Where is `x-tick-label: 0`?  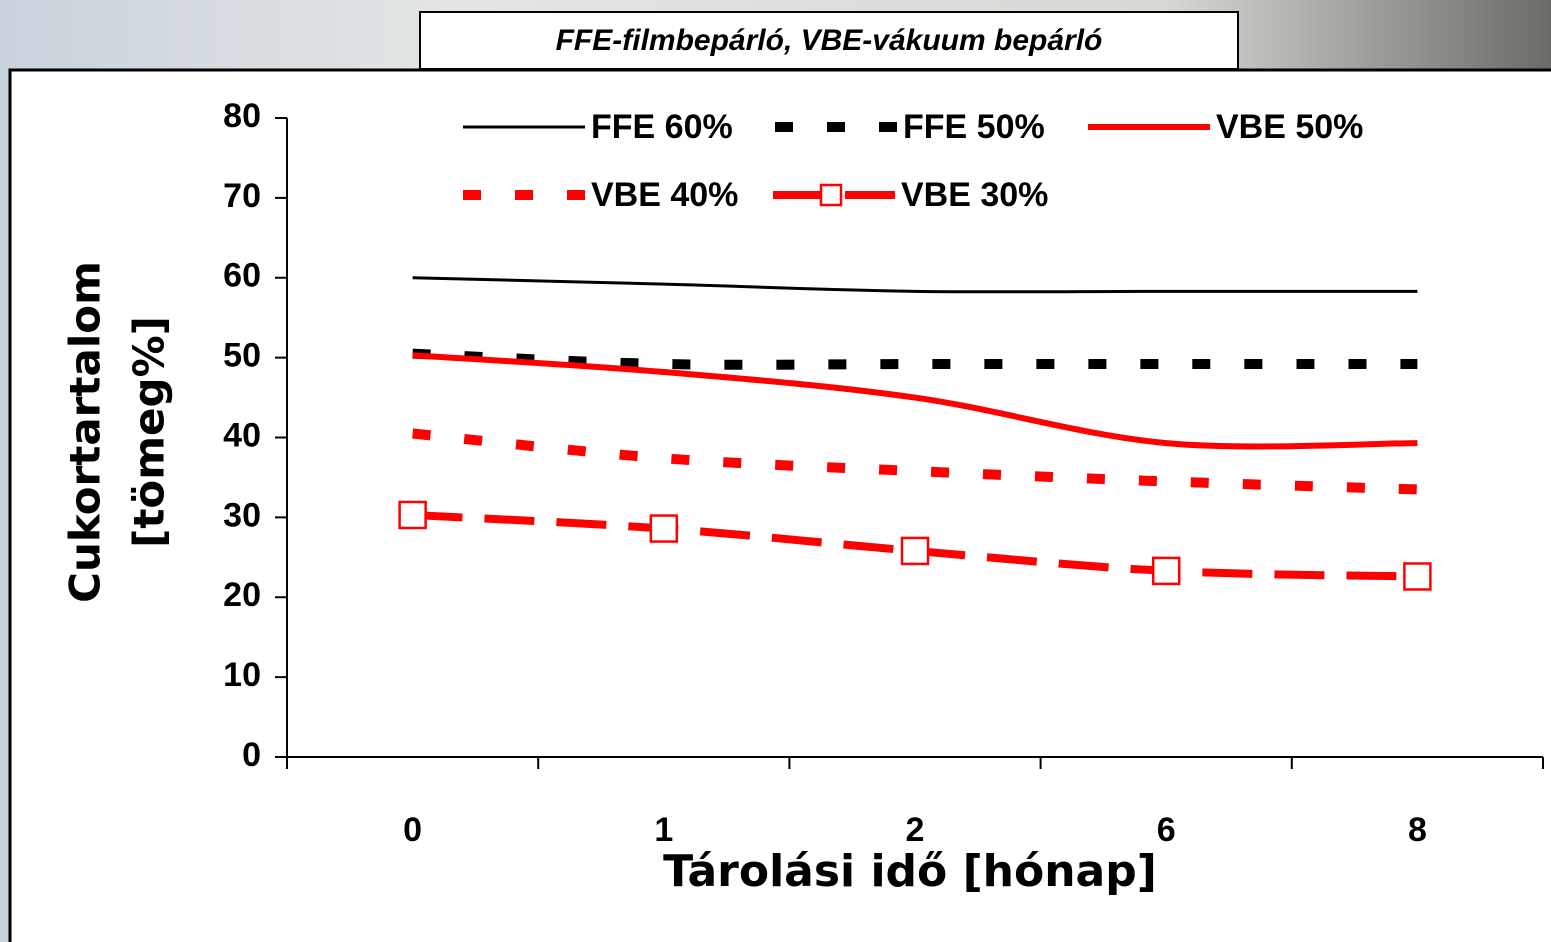 x-tick-label: 0 is located at coordinates (412, 830).